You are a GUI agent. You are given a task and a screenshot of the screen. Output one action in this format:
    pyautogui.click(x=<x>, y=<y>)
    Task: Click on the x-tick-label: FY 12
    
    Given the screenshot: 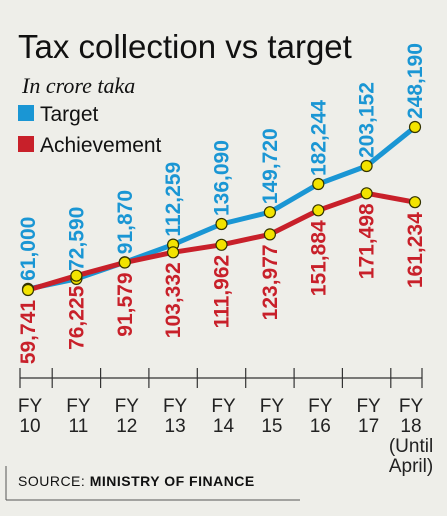 What is the action you would take?
    pyautogui.click(x=127, y=416)
    